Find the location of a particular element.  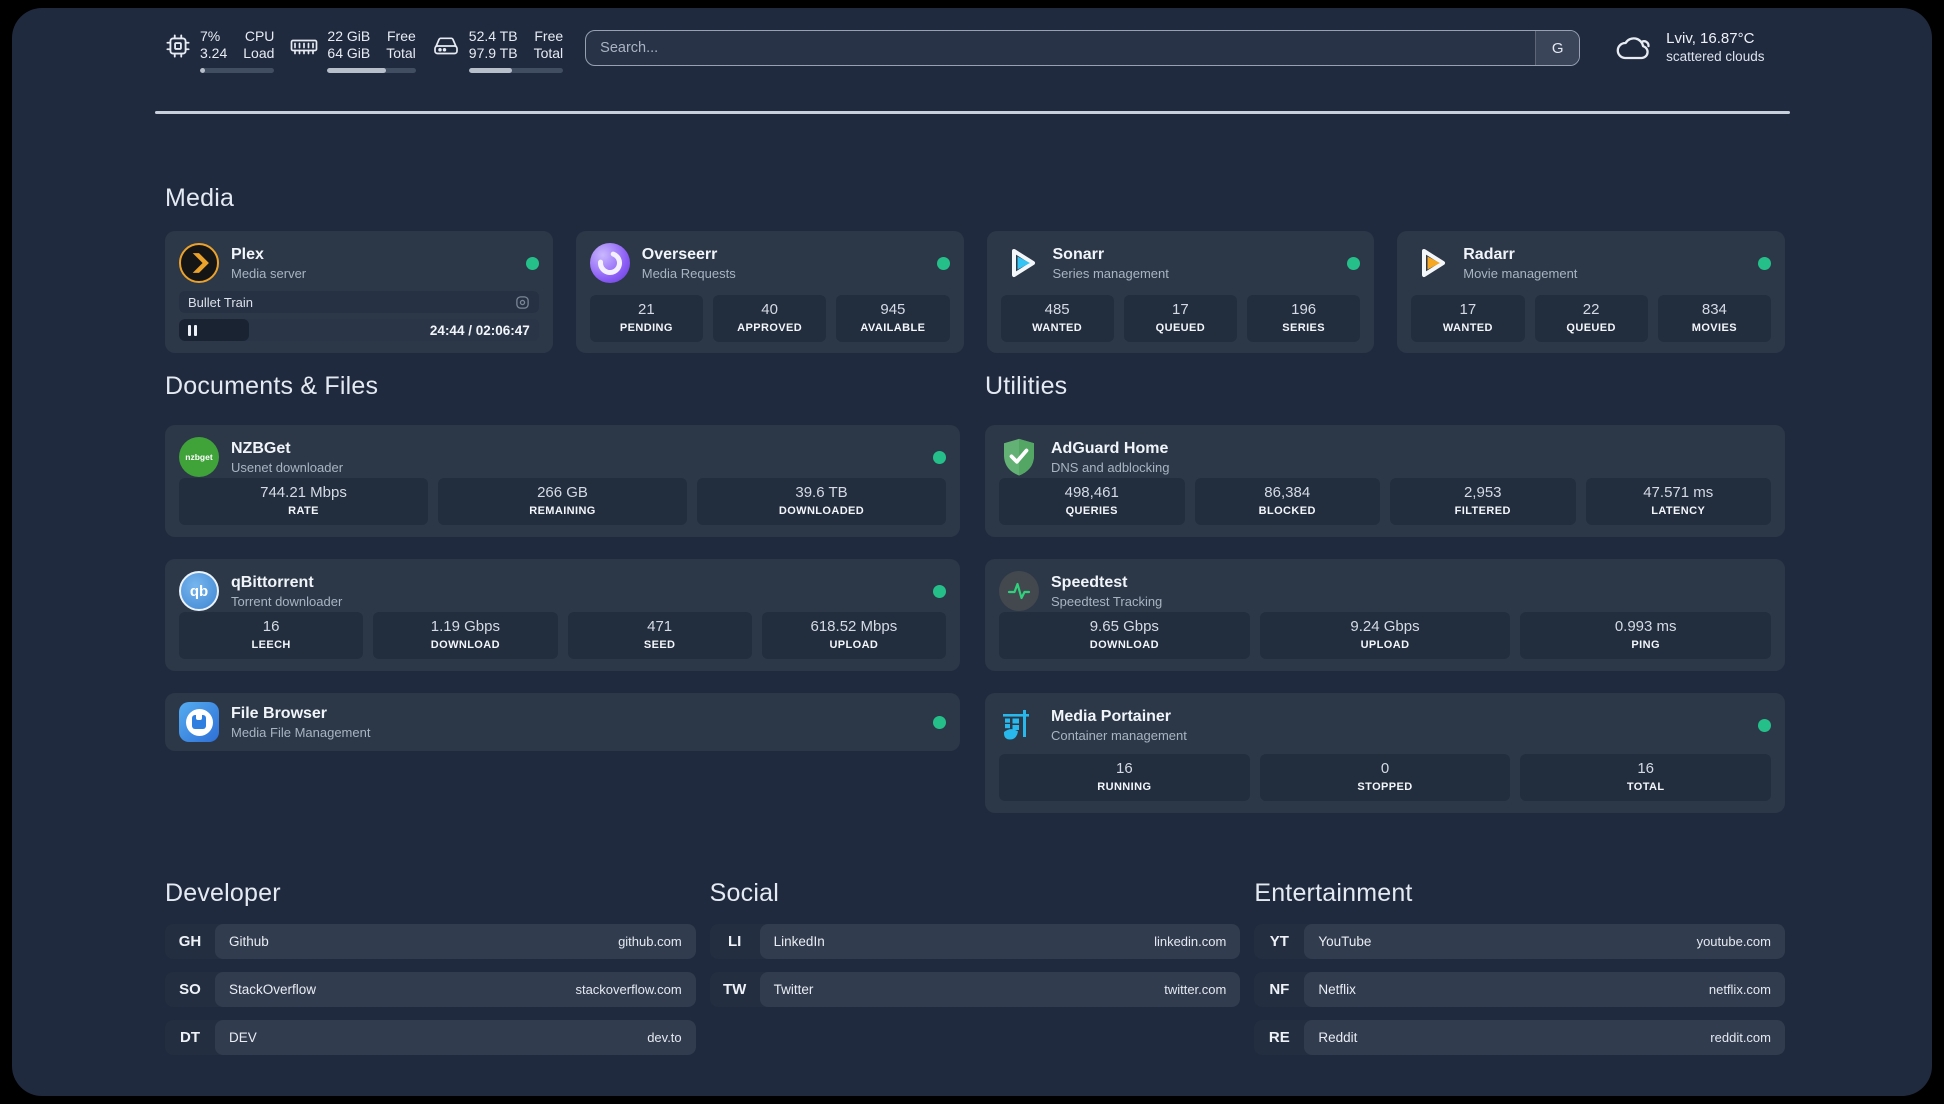

cpu-load-value: 3.24 is located at coordinates (214, 53).